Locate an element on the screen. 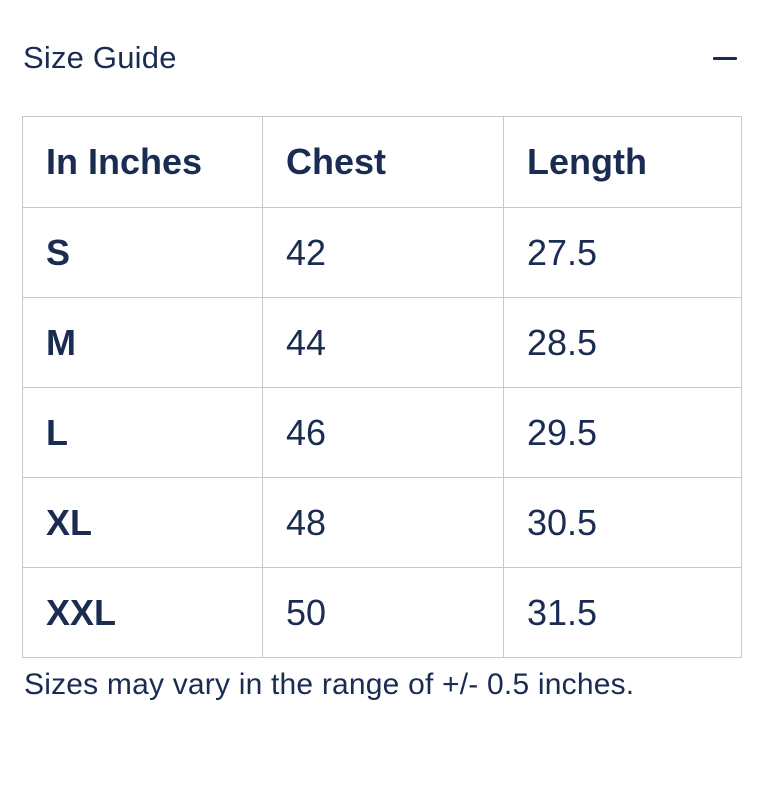  table-row: XL 48 30.5 is located at coordinates (382, 522).